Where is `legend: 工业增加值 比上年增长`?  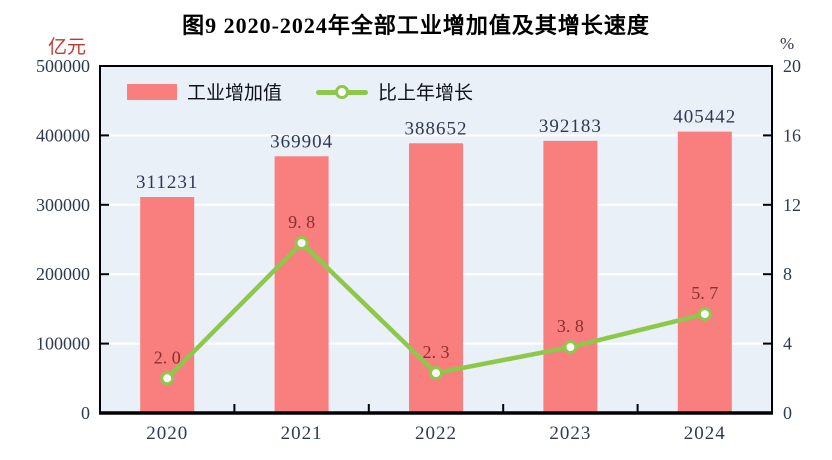
legend: 工业增加值 比上年增长 is located at coordinates (300, 91).